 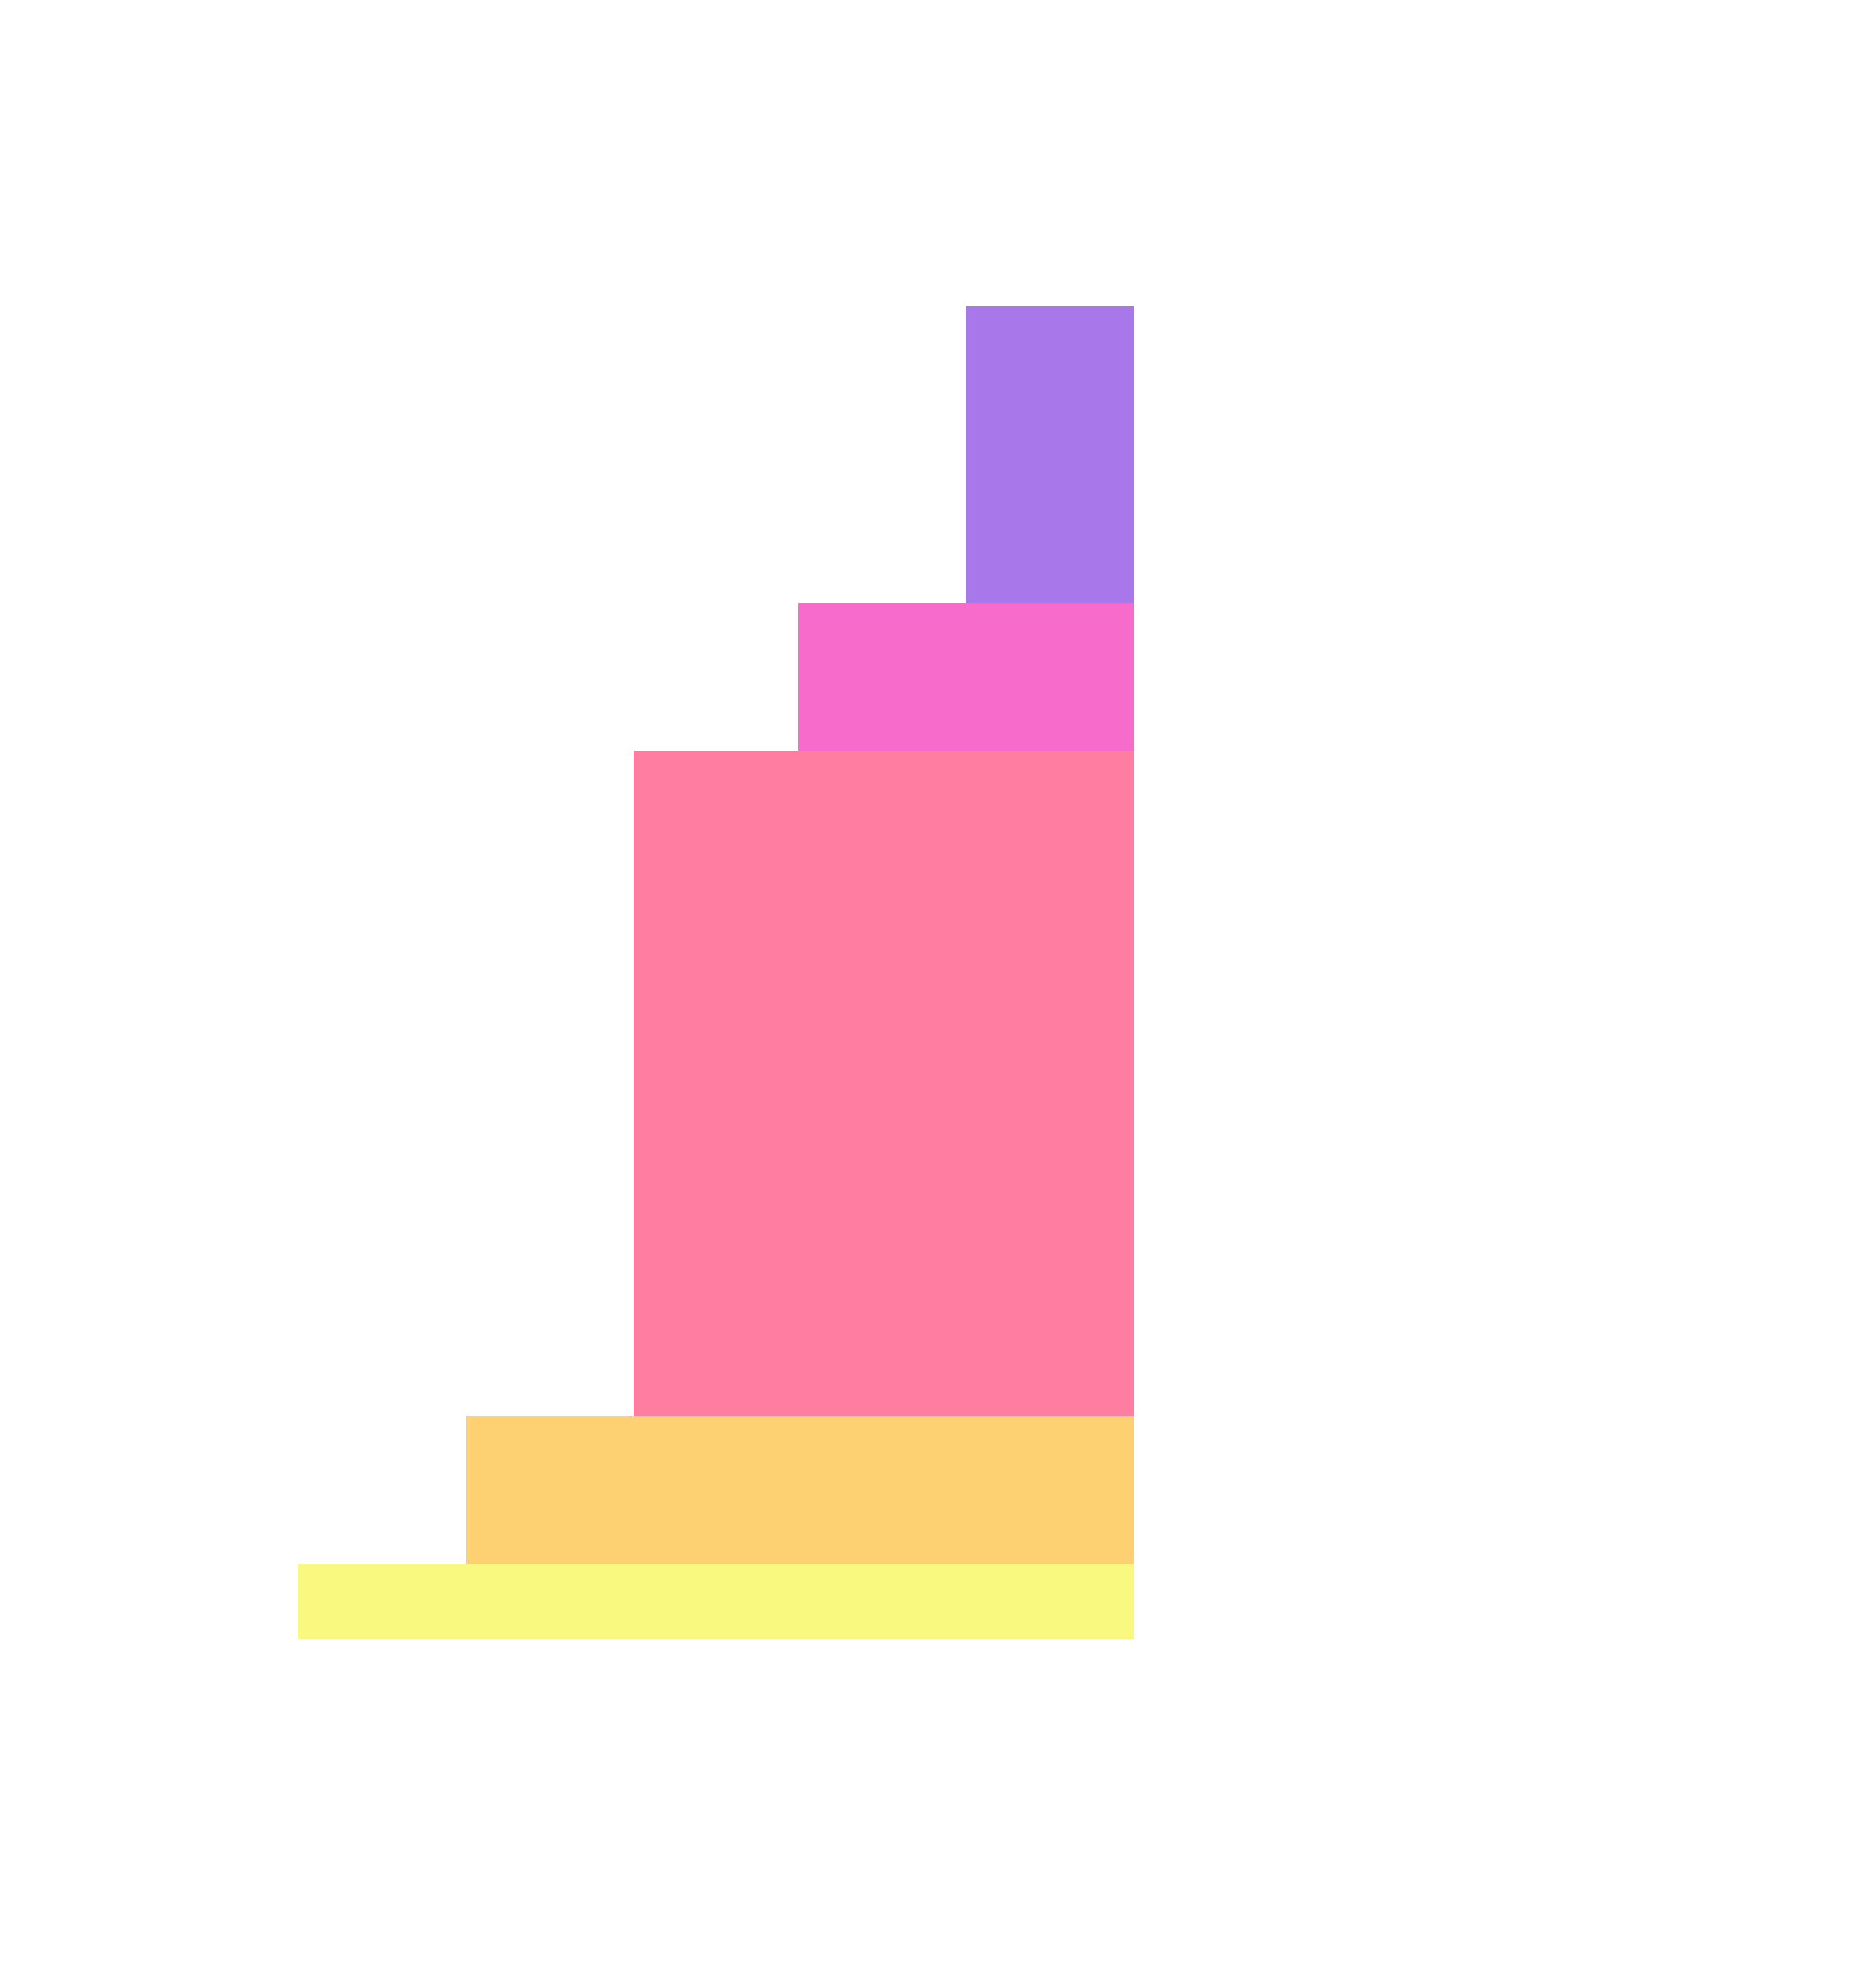 I want to click on step-block-pink, so click(x=884, y=1083).